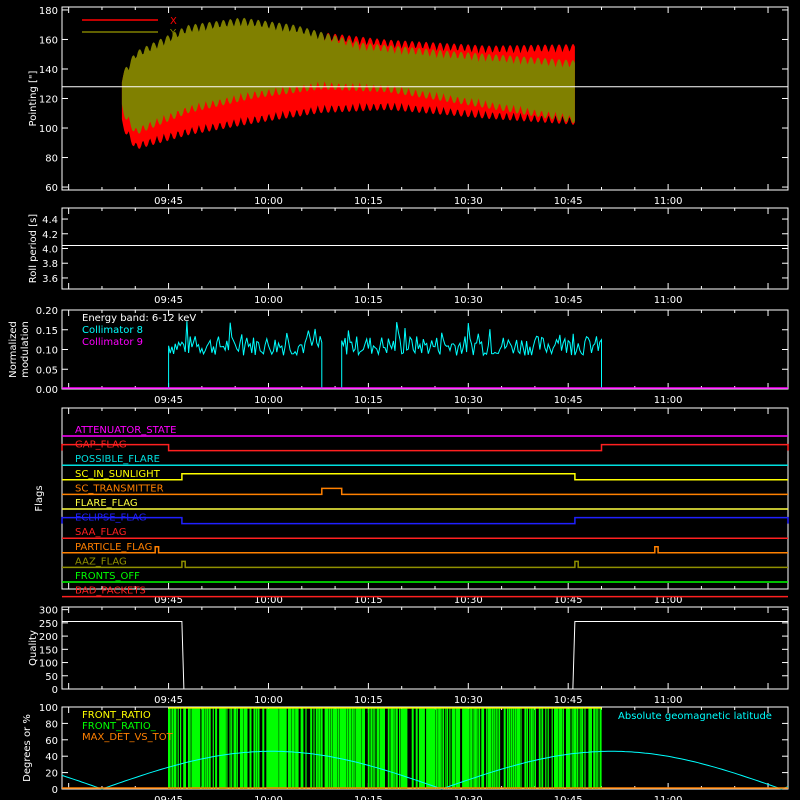 This screenshot has width=800, height=800. Describe the element at coordinates (39, 498) in the screenshot. I see `y-axis-label: Flags` at that location.